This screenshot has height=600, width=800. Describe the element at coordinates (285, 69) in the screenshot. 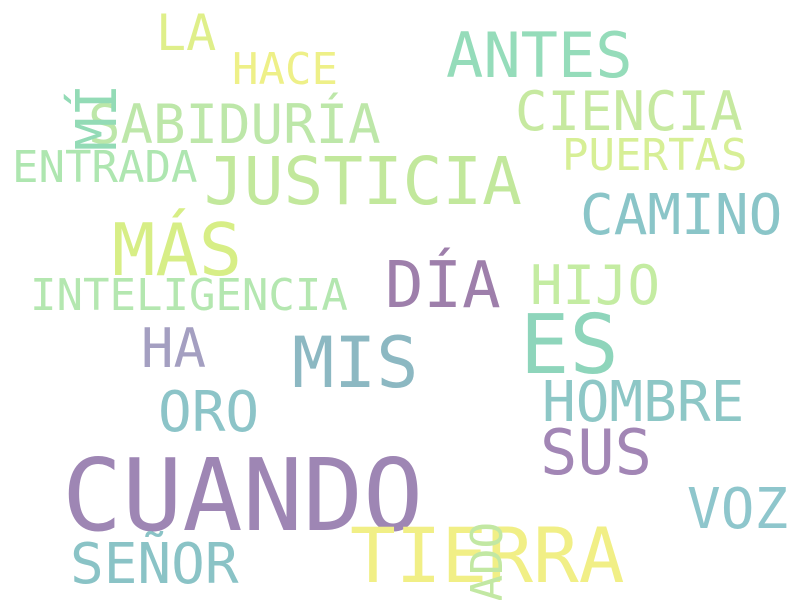

I see `word-hace: HACE` at that location.